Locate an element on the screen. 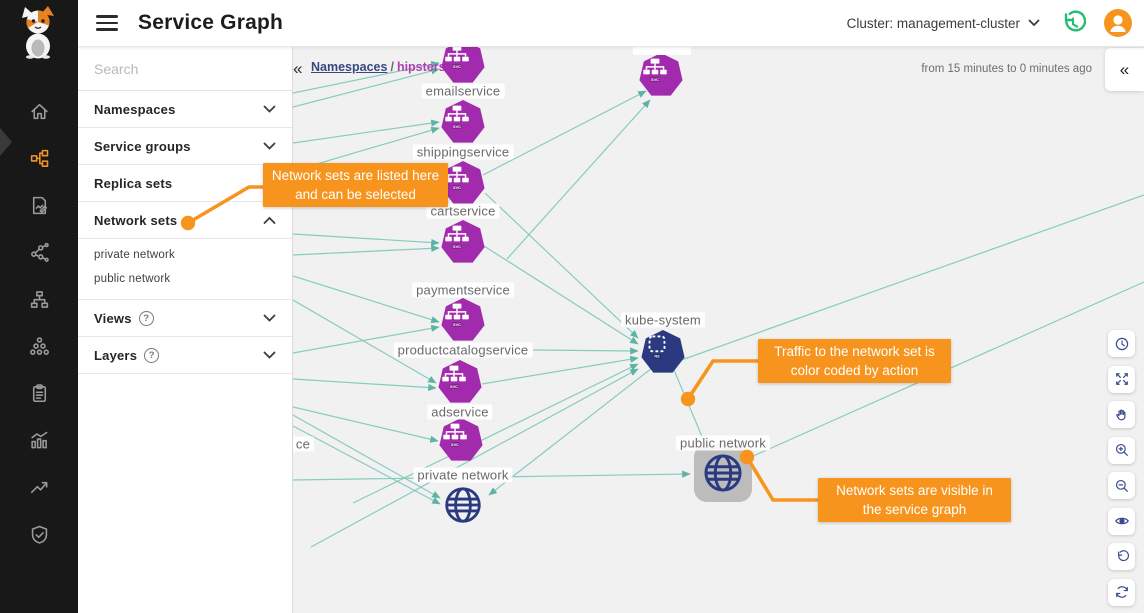 Image resolution: width=1144 pixels, height=613 pixels. zoom-in-icon is located at coordinates (1121, 449).